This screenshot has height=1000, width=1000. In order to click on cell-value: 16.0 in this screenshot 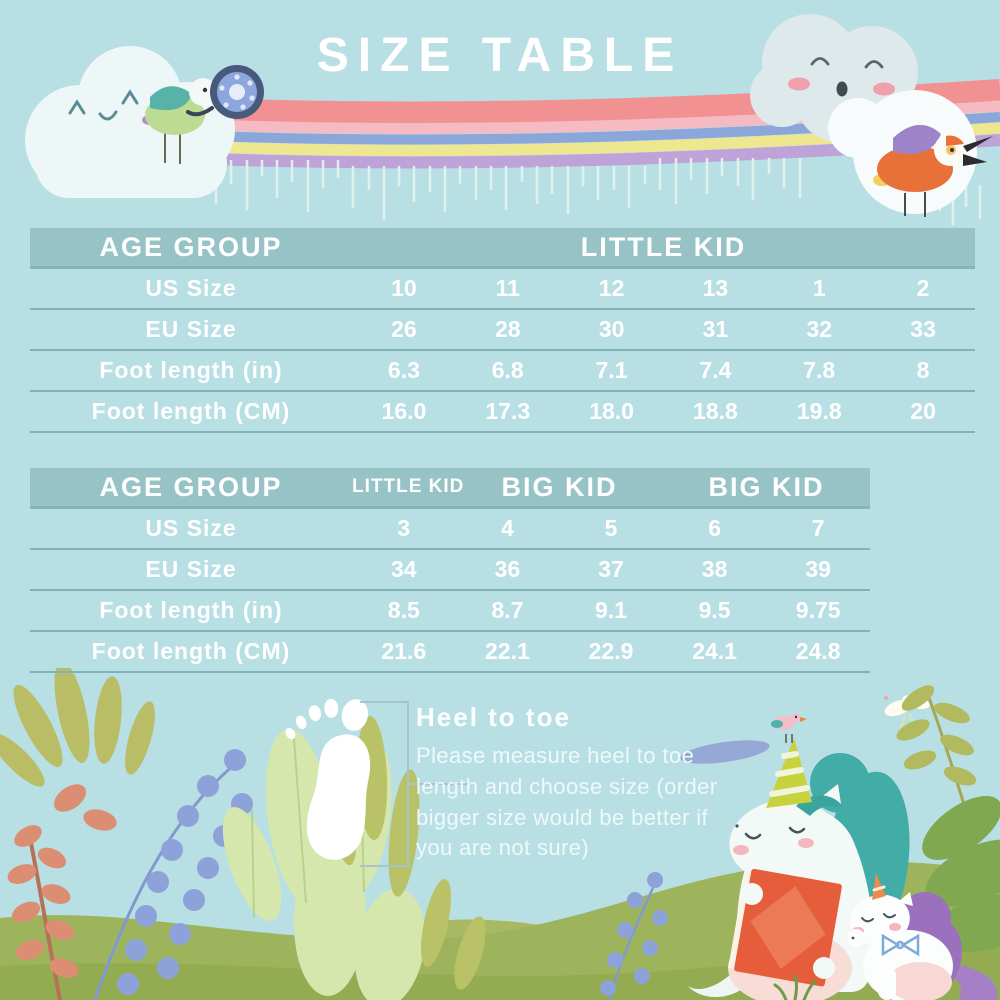, I will do `click(404, 411)`.